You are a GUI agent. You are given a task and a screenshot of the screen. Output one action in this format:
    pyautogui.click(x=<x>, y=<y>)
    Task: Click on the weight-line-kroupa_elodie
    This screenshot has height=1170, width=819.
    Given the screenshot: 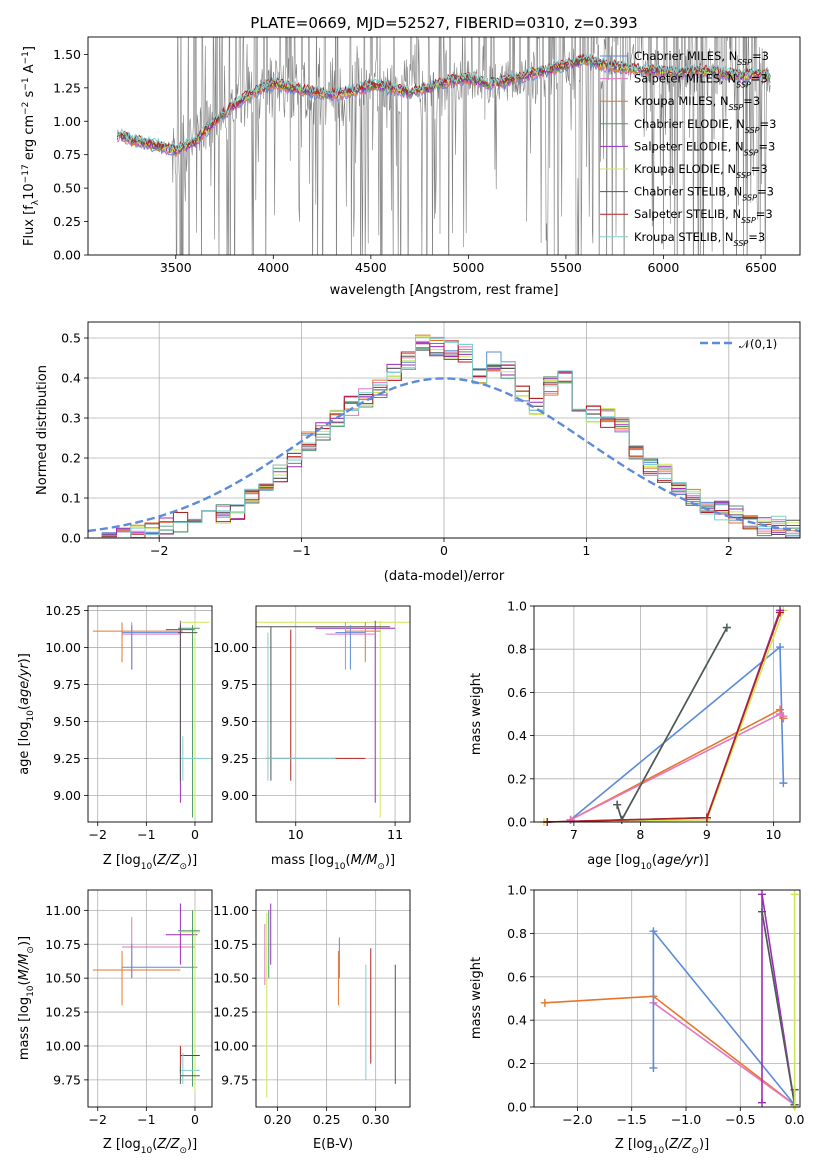 What is the action you would take?
    pyautogui.click(x=664, y=716)
    